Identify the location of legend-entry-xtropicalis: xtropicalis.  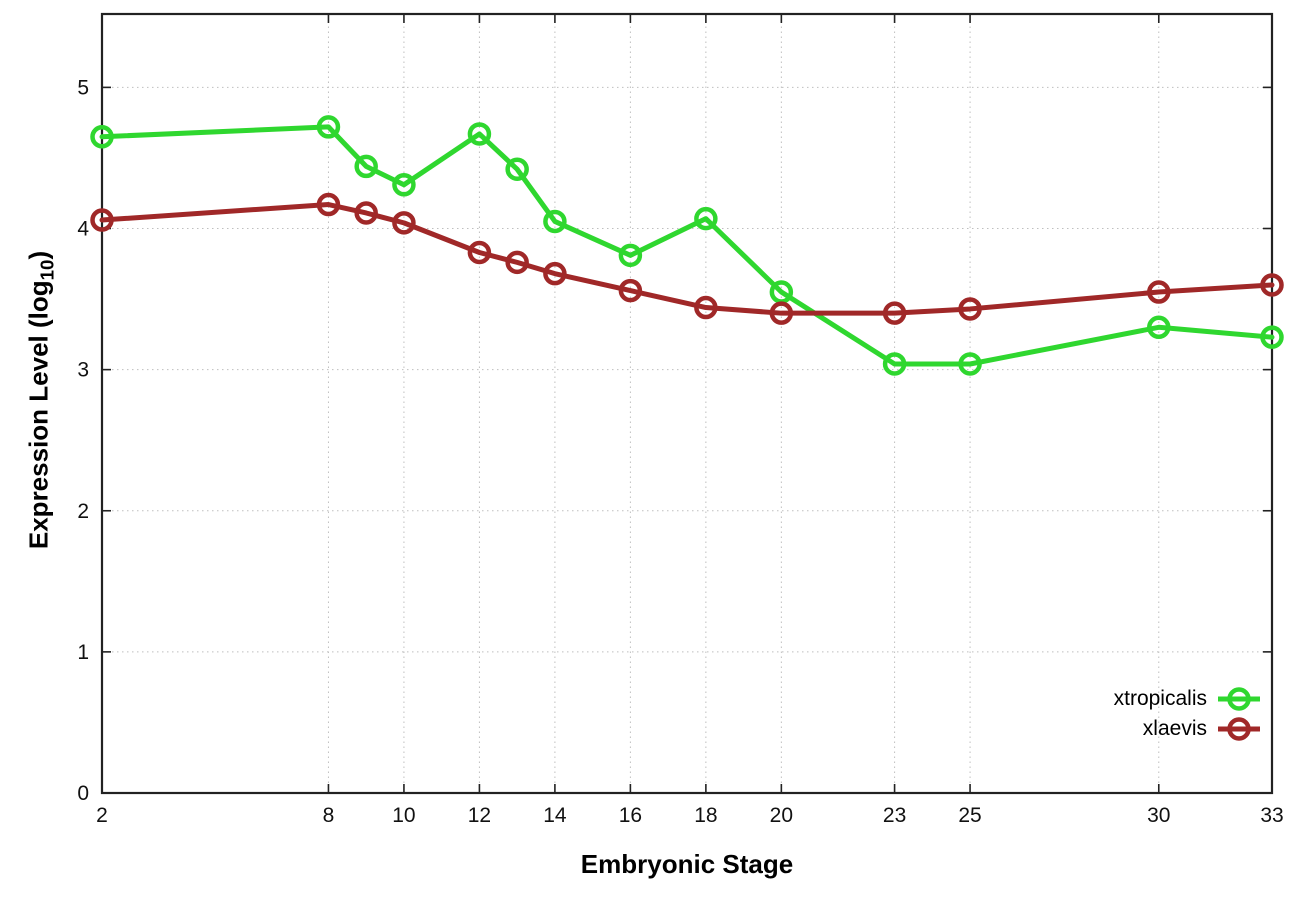
(1188, 699).